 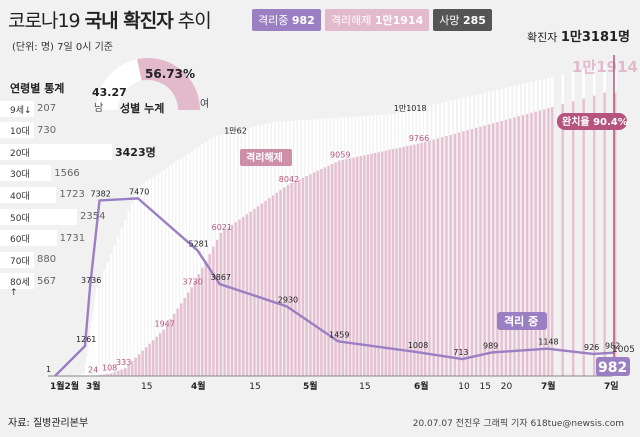 What do you see at coordinates (17, 285) in the screenshot?
I see `age-bar: 80세↑` at bounding box center [17, 285].